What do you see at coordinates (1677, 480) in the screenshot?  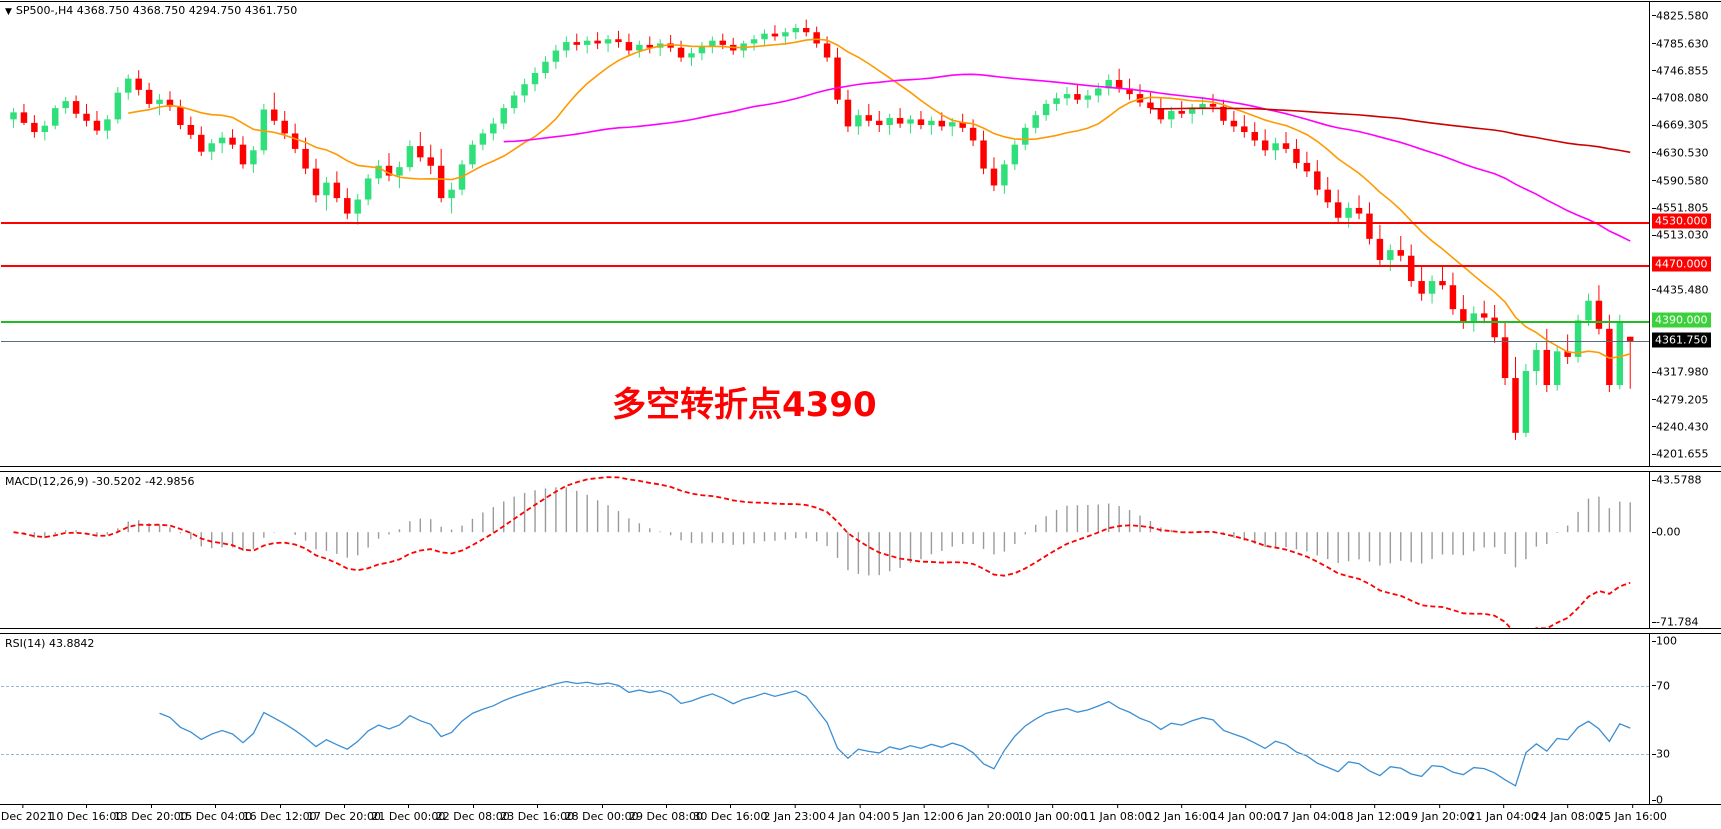 I see `macd-tick-label: 43.5788` at bounding box center [1677, 480].